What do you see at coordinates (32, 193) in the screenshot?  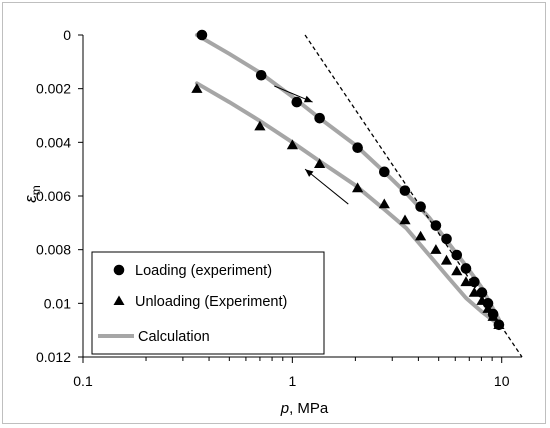 I see `y-axis-label: εm` at bounding box center [32, 193].